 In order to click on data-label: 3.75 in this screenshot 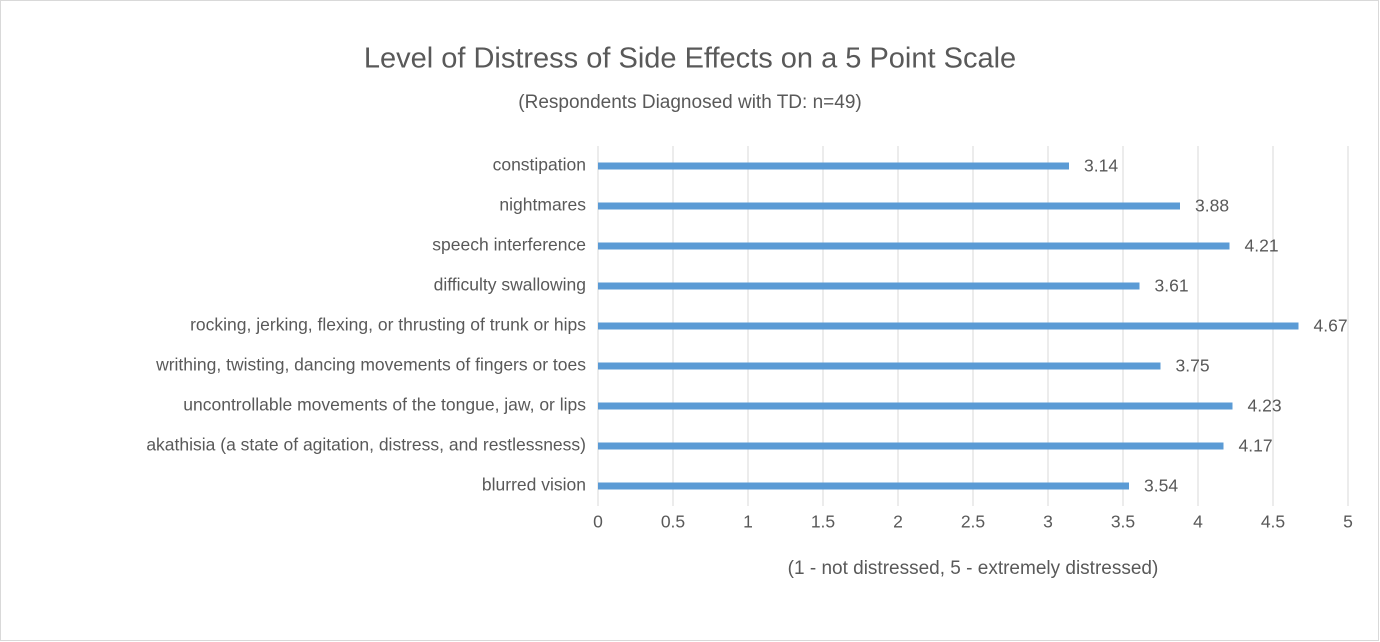, I will do `click(1193, 366)`.